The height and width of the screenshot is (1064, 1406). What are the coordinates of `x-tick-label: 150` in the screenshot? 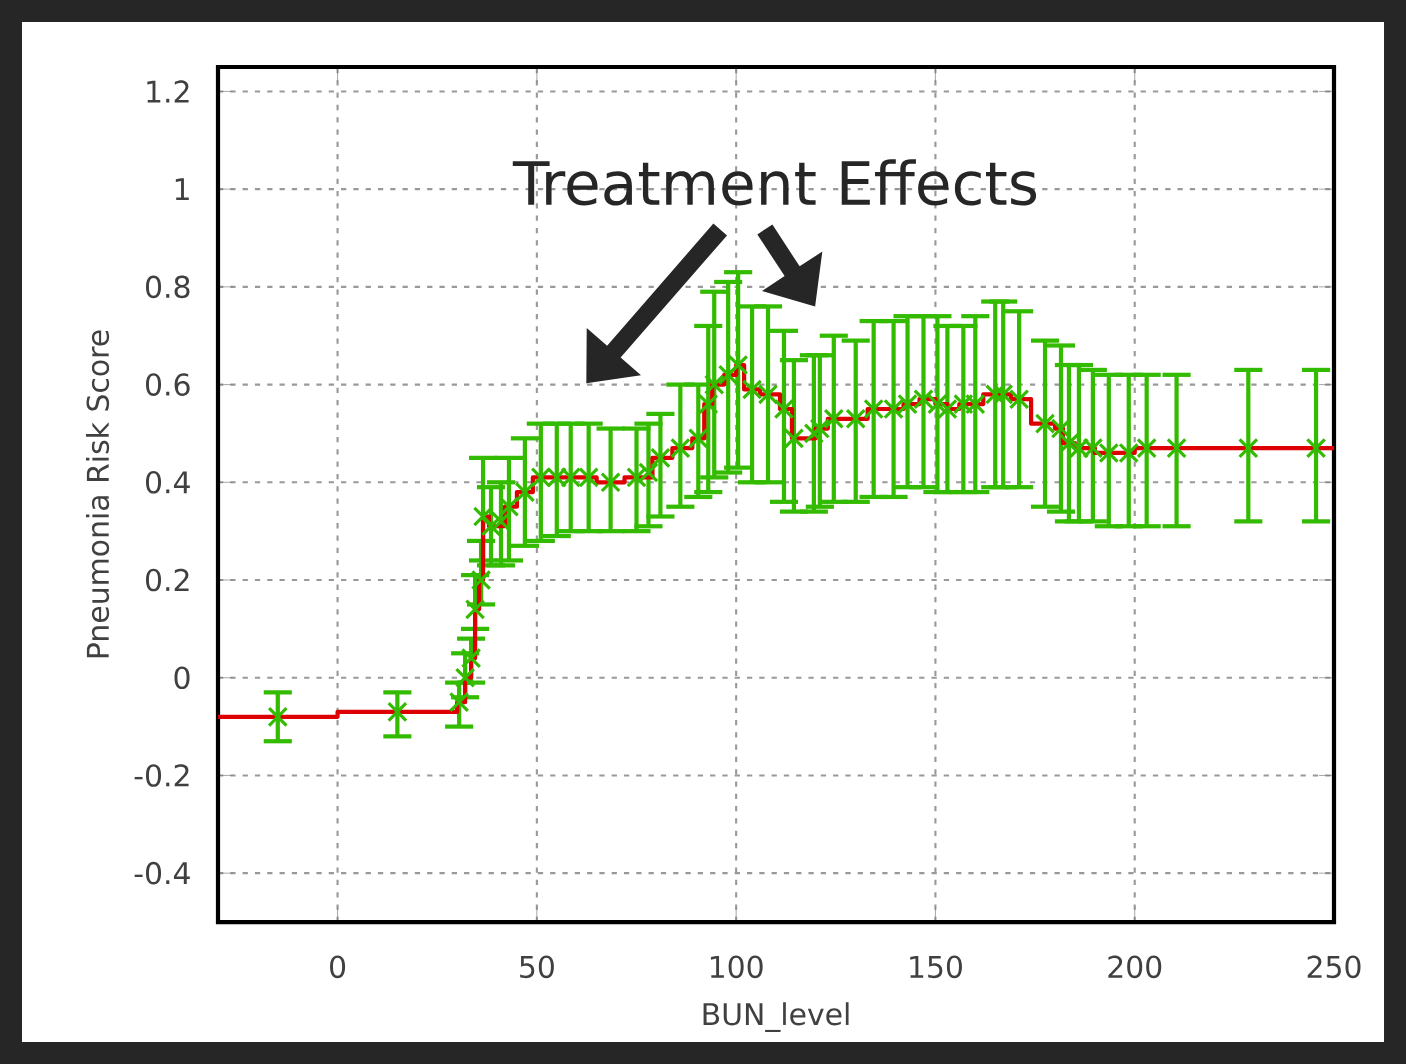 It's located at (936, 967).